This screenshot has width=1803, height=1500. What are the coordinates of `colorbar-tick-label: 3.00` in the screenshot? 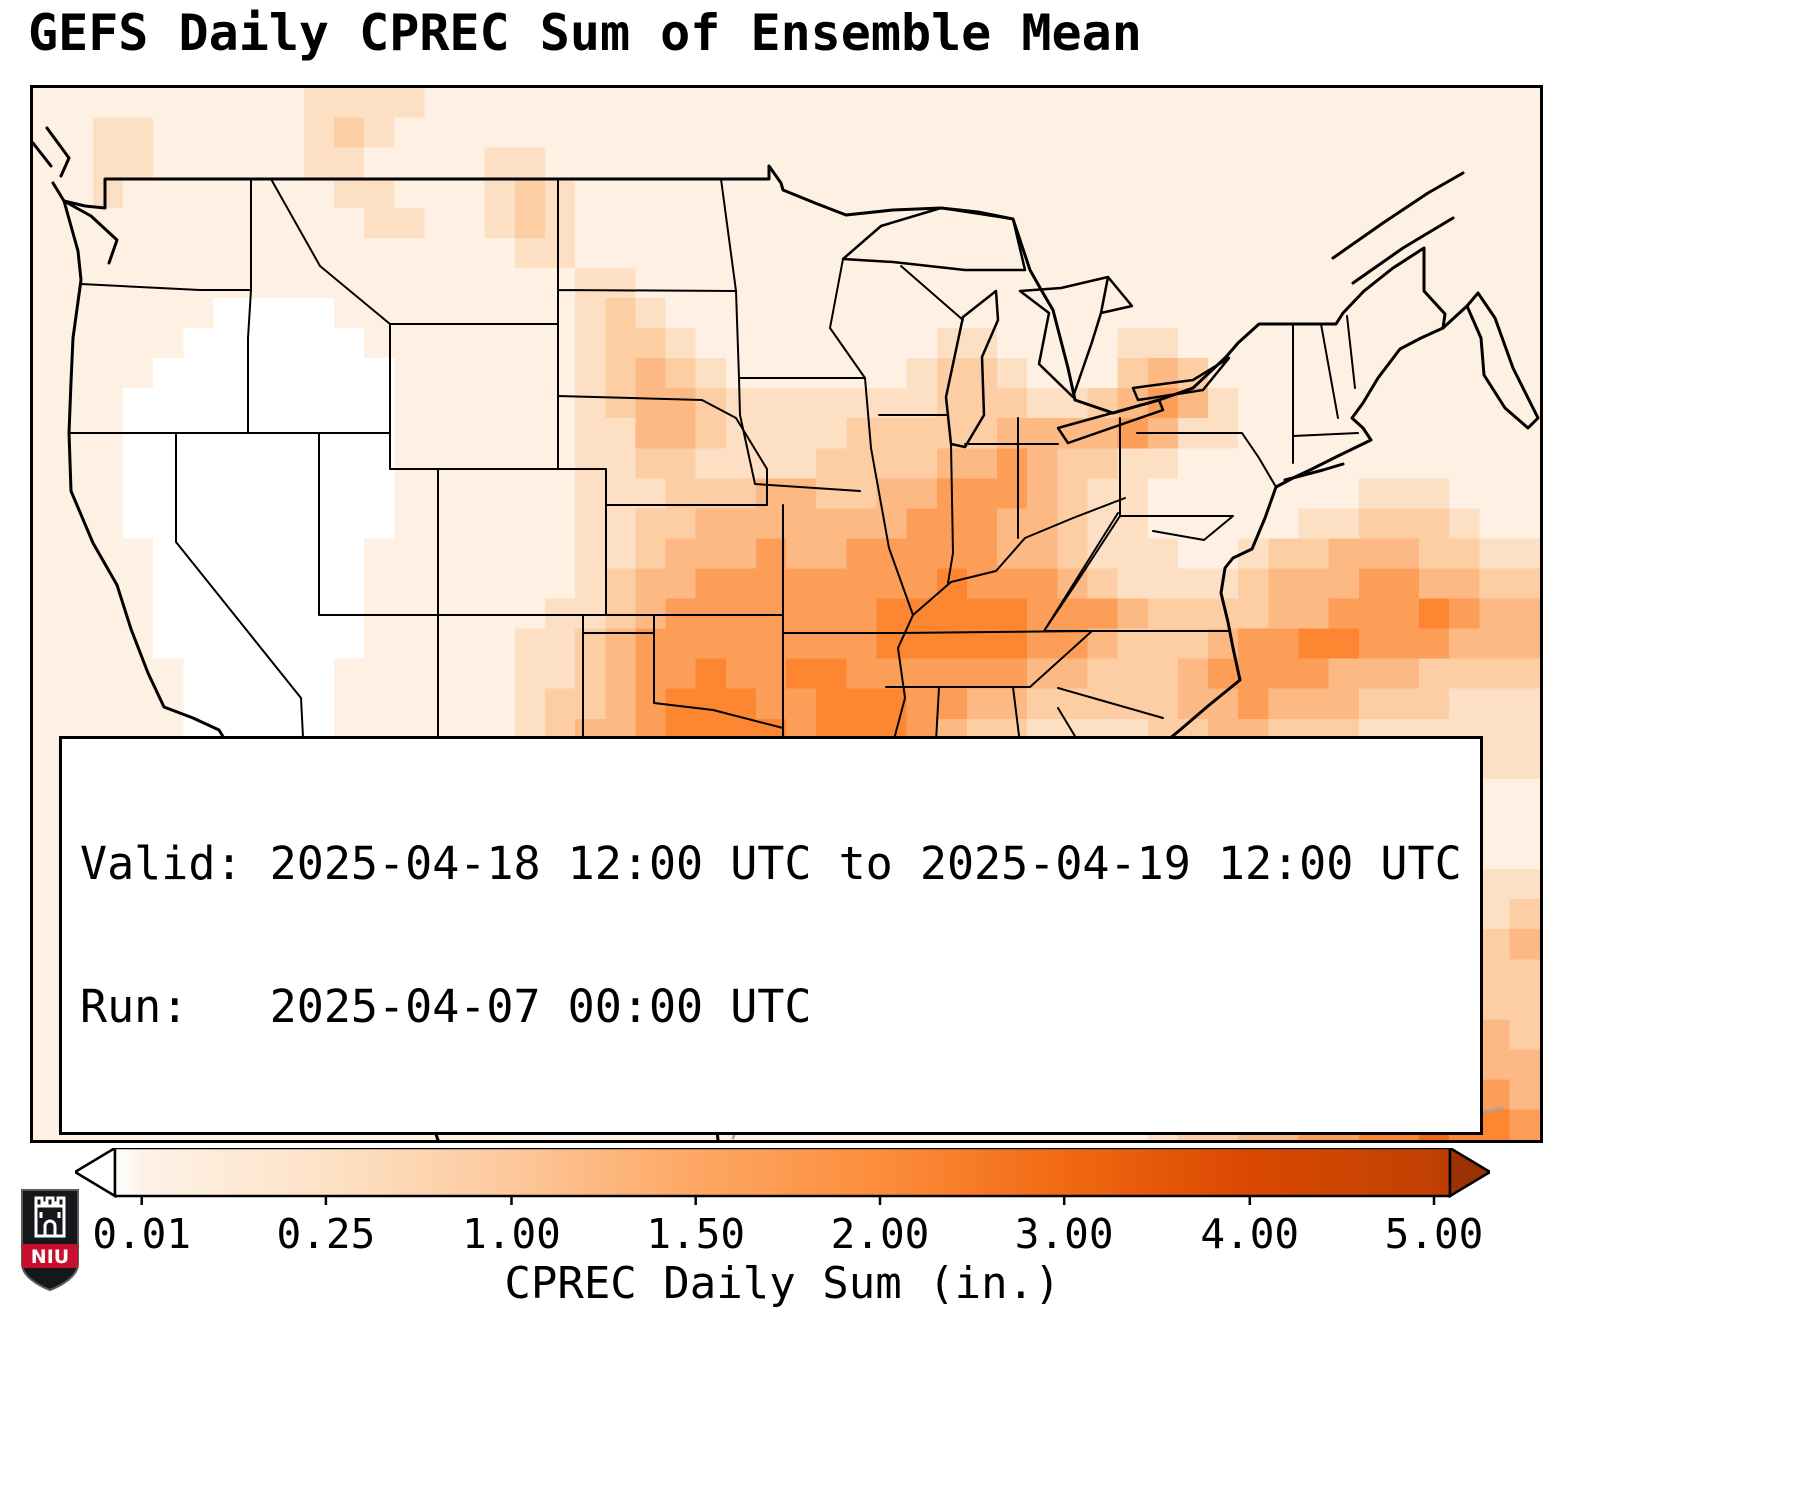 It's located at (1064, 1234).